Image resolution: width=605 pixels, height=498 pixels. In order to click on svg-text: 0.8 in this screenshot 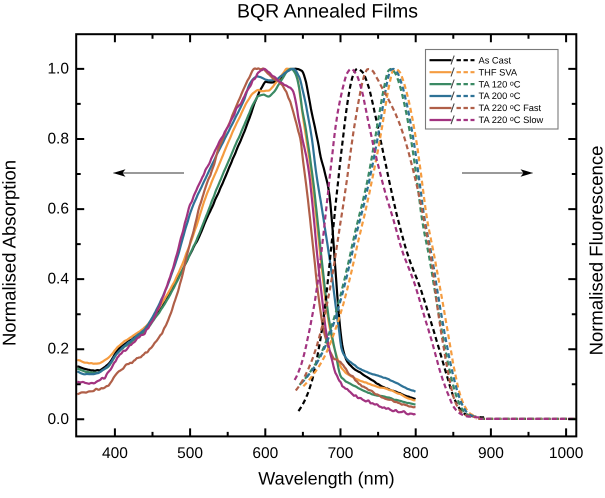, I will do `click(58, 139)`.